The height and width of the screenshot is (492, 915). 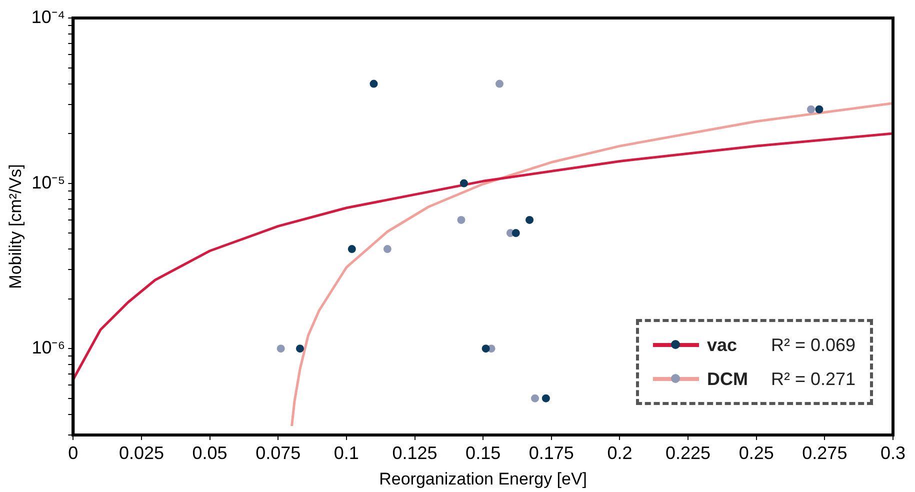 What do you see at coordinates (48, 16) in the screenshot?
I see `y-tick-label: 10⁻⁴` at bounding box center [48, 16].